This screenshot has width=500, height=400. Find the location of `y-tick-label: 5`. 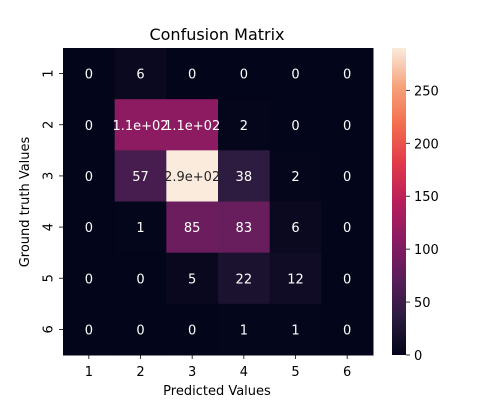

y-tick-label: 5 is located at coordinates (49, 278).